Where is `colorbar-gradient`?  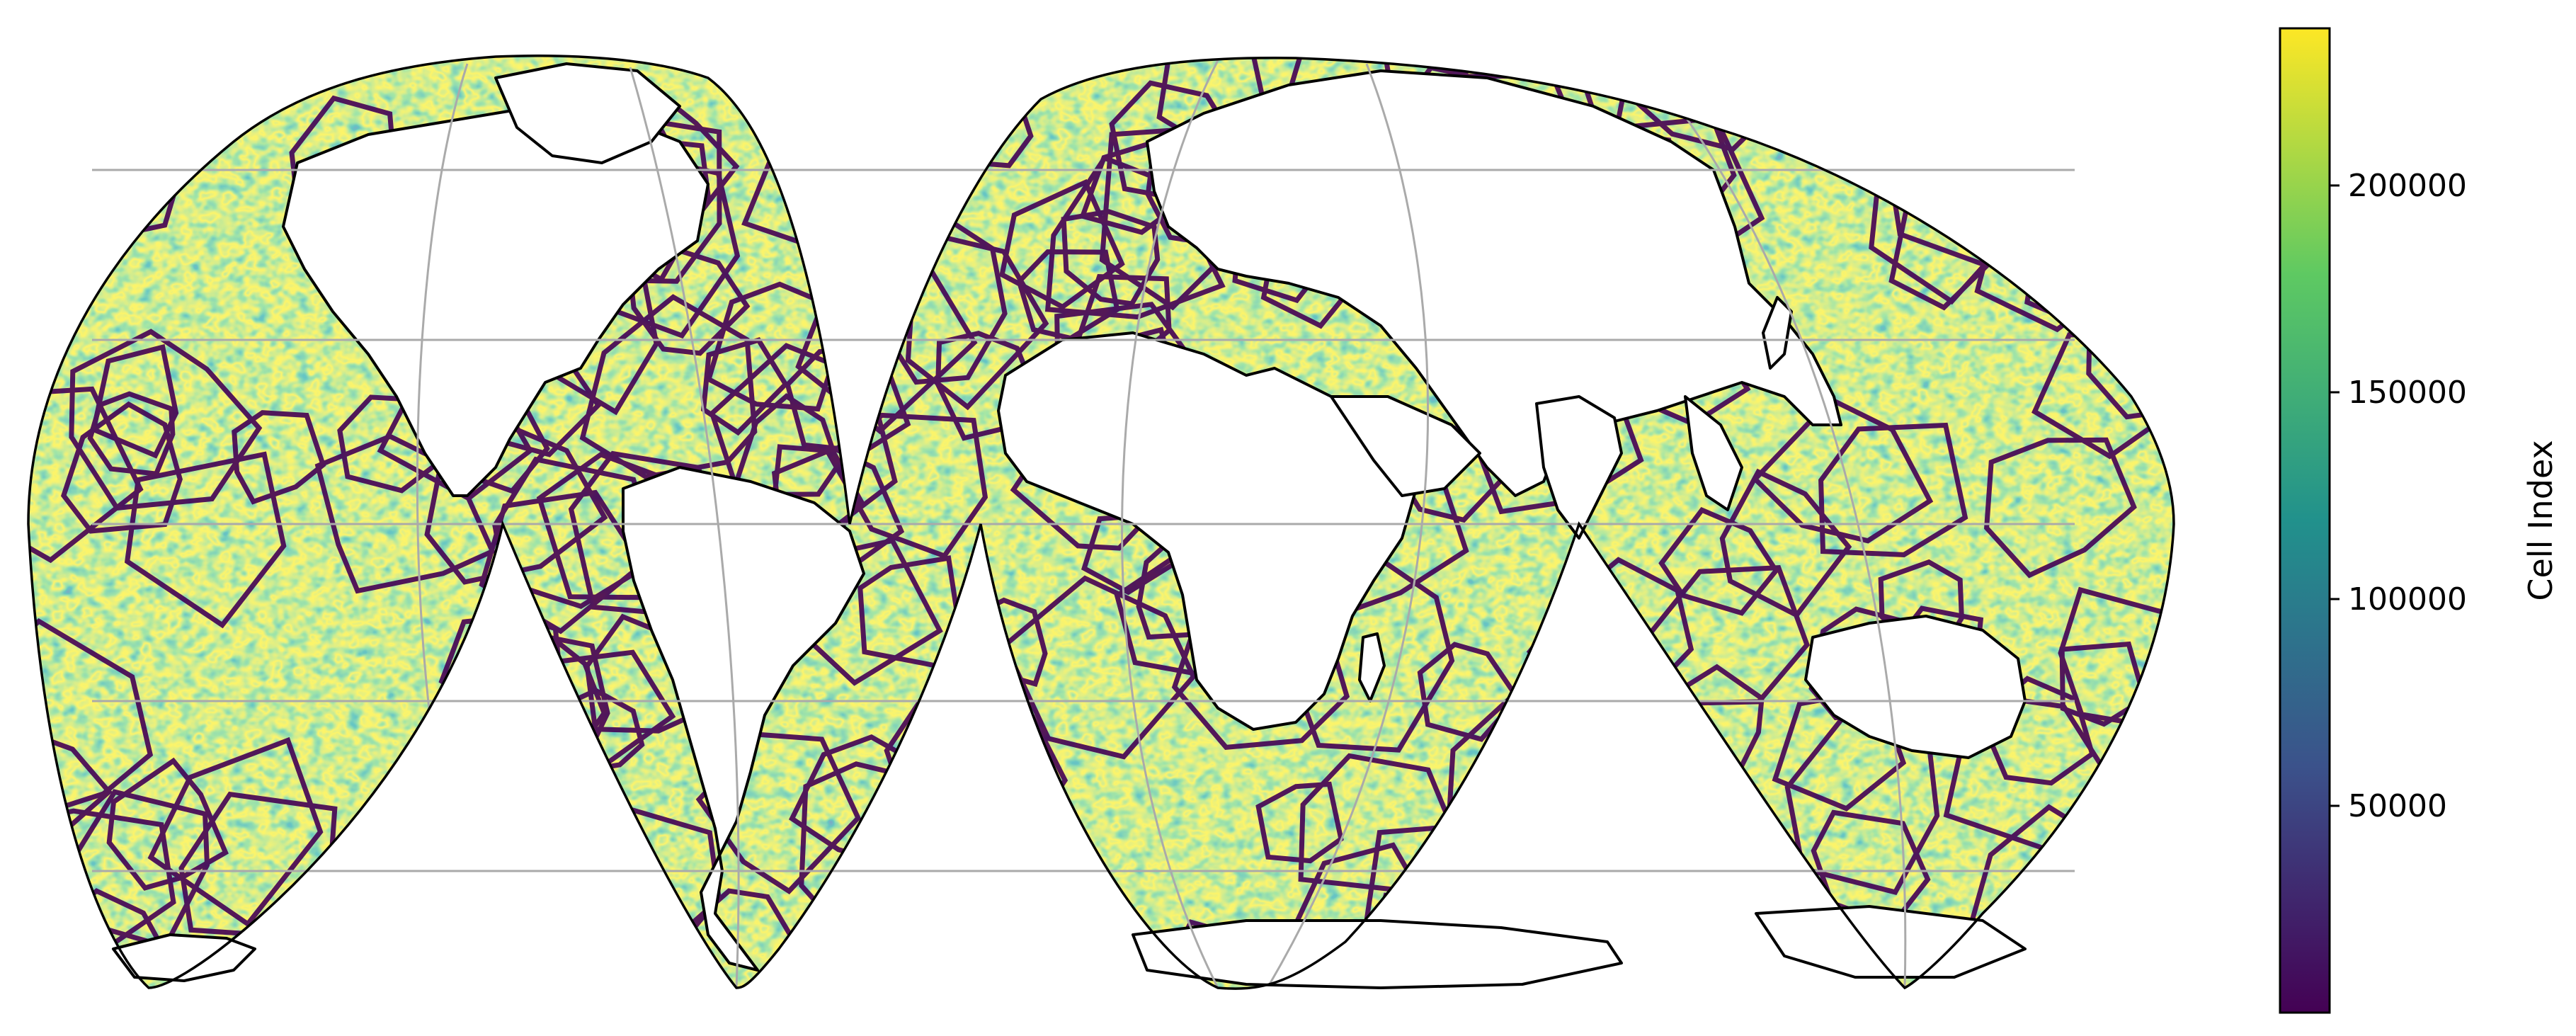 colorbar-gradient is located at coordinates (2305, 520).